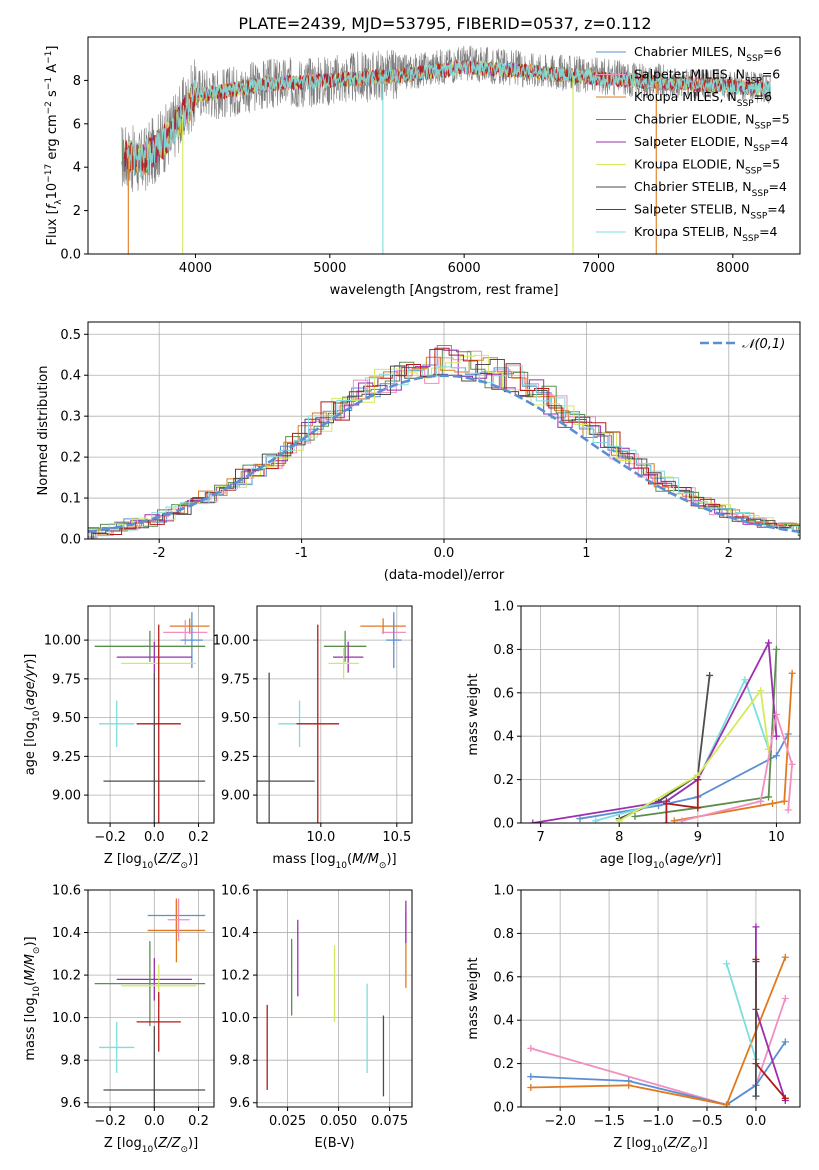  Describe the element at coordinates (43, 431) in the screenshot. I see `y-axis-label: Normed distribution` at that location.